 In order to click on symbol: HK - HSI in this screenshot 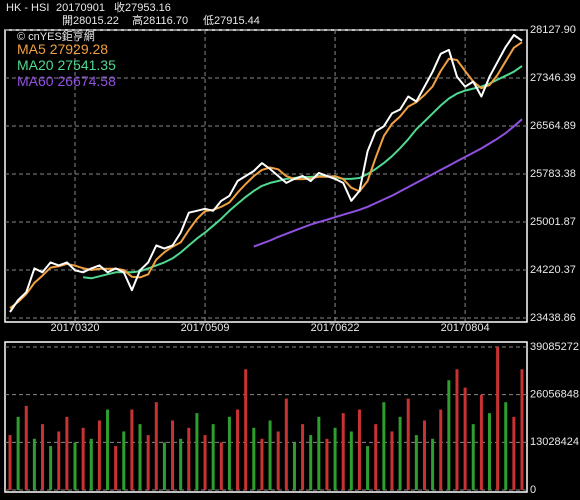, I will do `click(27, 8)`.